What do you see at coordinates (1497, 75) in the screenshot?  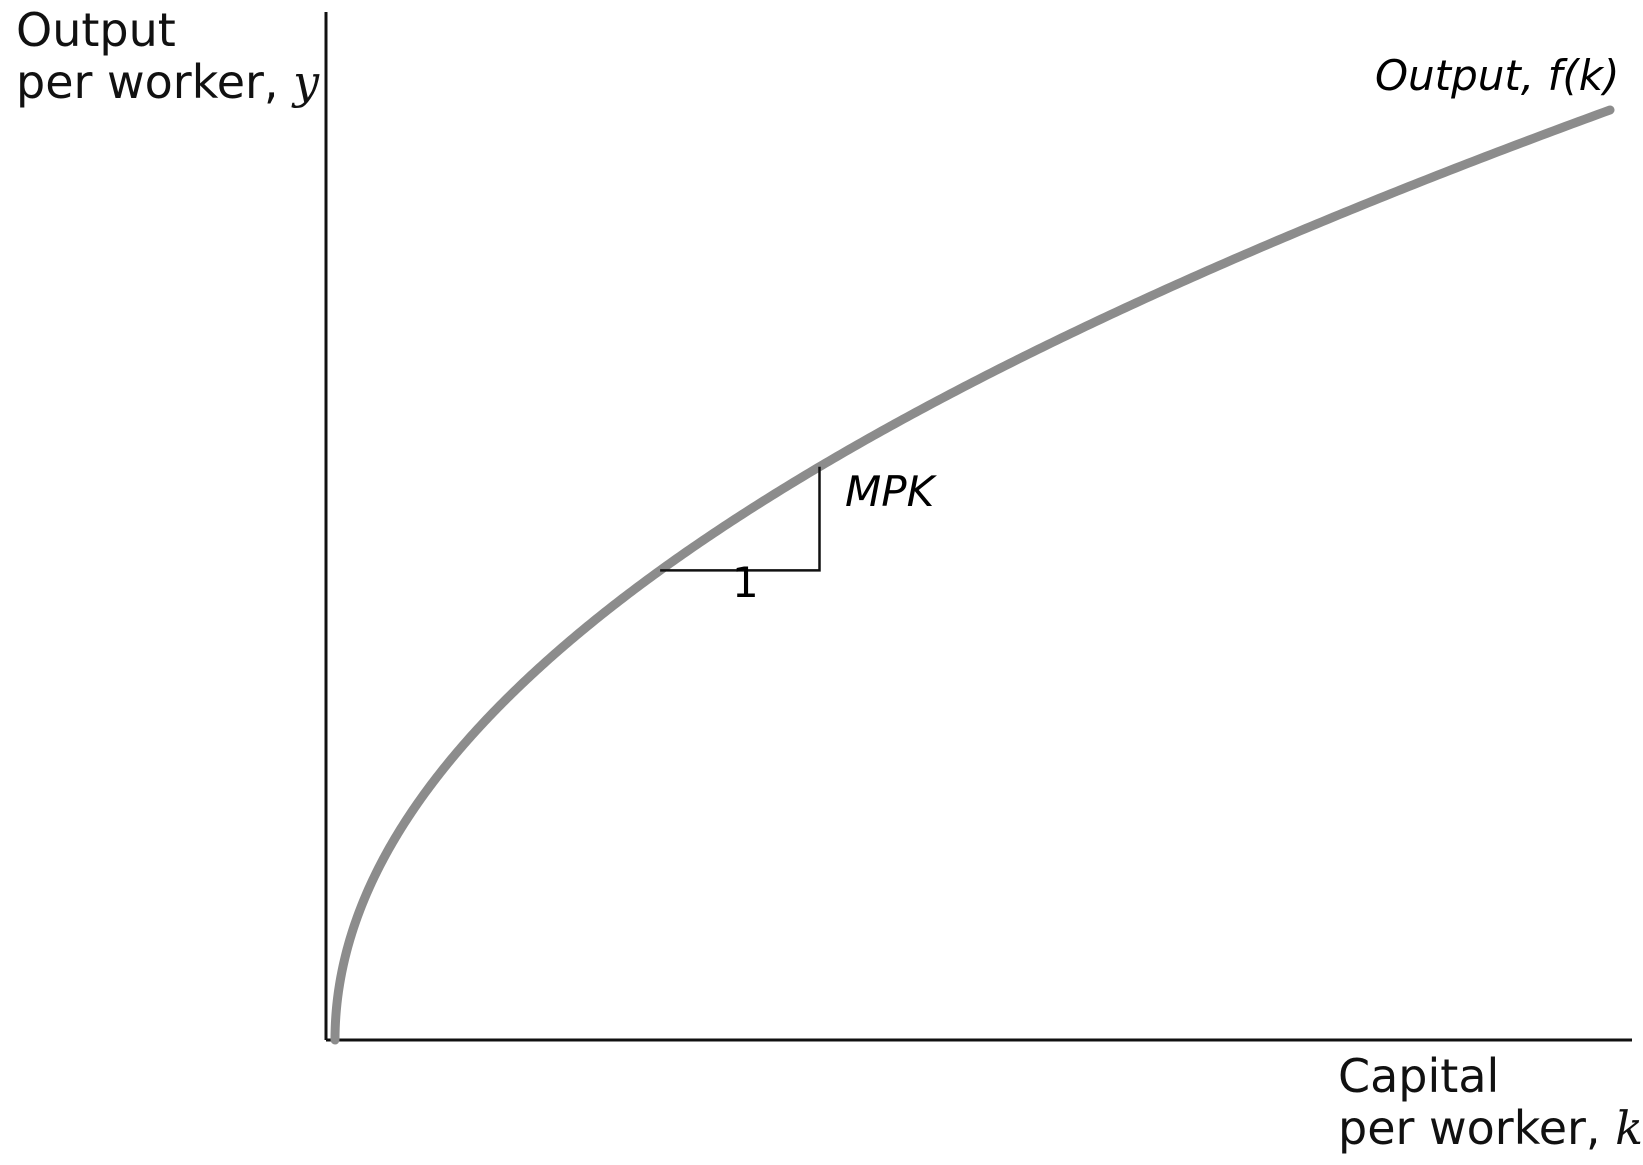 I see `curve-label: Output, f(k)` at bounding box center [1497, 75].